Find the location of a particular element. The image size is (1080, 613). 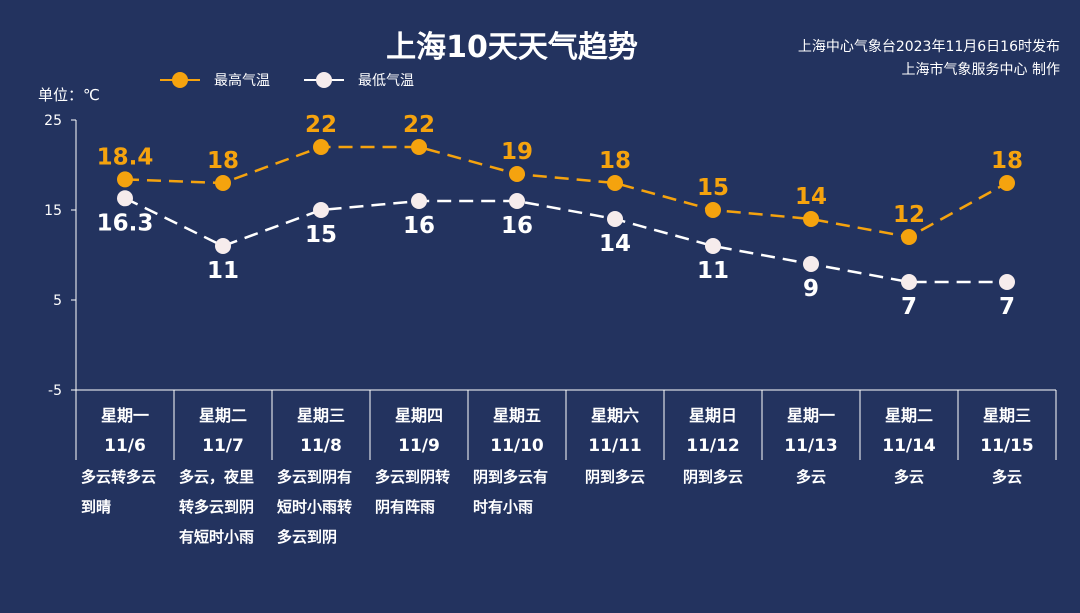

legend-item-high: 最高气温 is located at coordinates (215, 80).